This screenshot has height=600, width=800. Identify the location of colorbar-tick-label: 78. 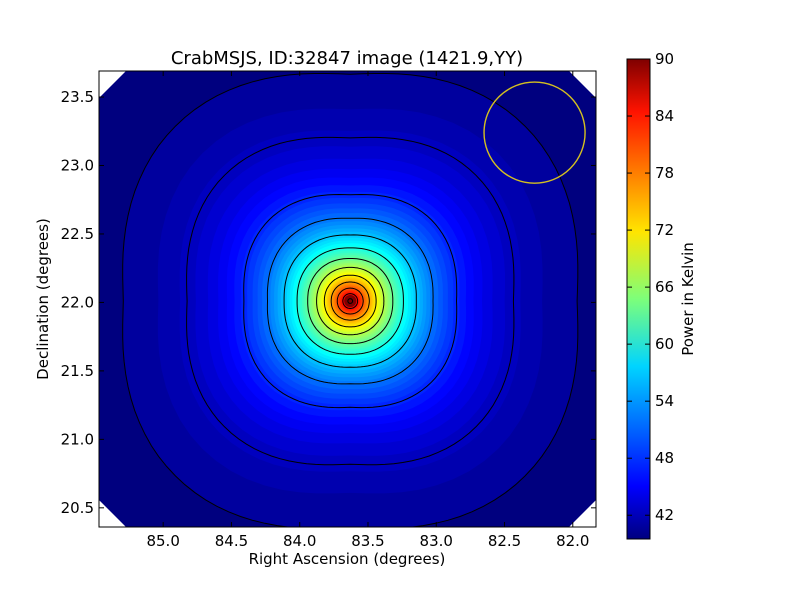
(664, 173).